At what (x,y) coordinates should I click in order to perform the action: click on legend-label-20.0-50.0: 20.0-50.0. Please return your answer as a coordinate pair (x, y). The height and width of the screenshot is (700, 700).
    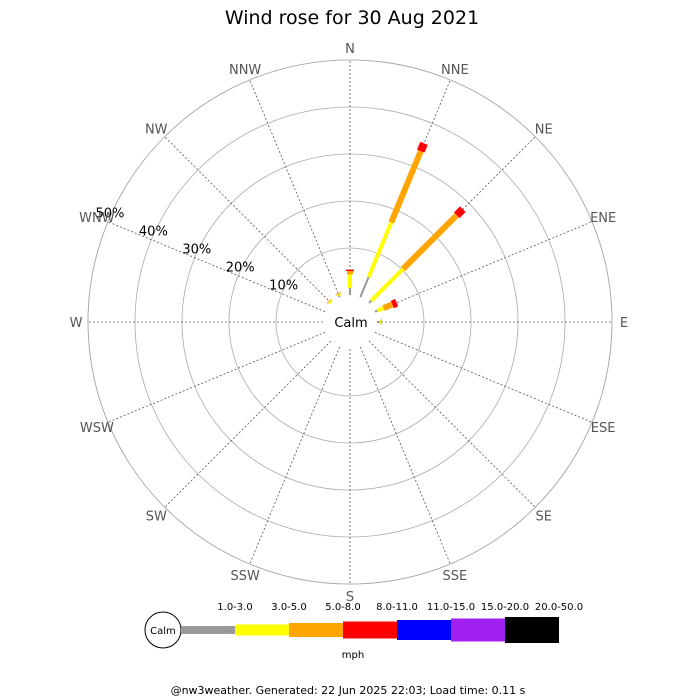
    Looking at the image, I should click on (559, 607).